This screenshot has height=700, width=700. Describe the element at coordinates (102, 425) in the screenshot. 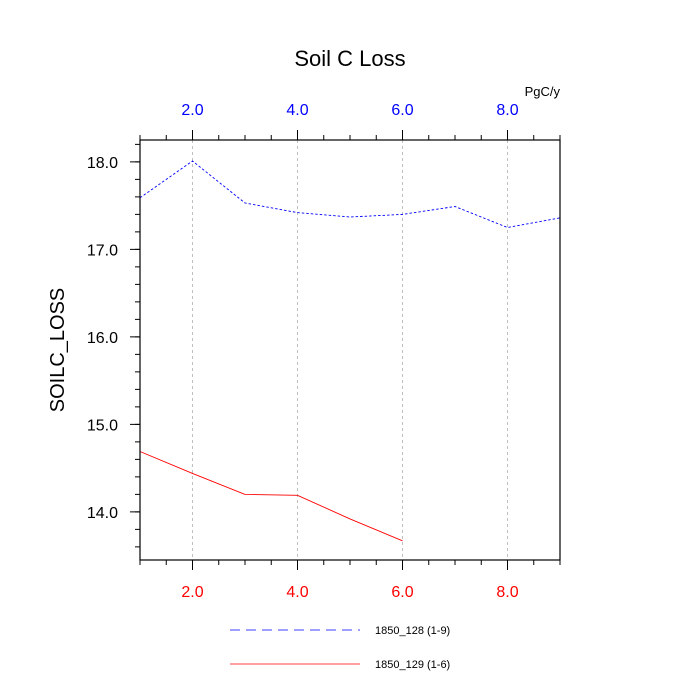

I see `y-tick-label-1: 15.0` at that location.